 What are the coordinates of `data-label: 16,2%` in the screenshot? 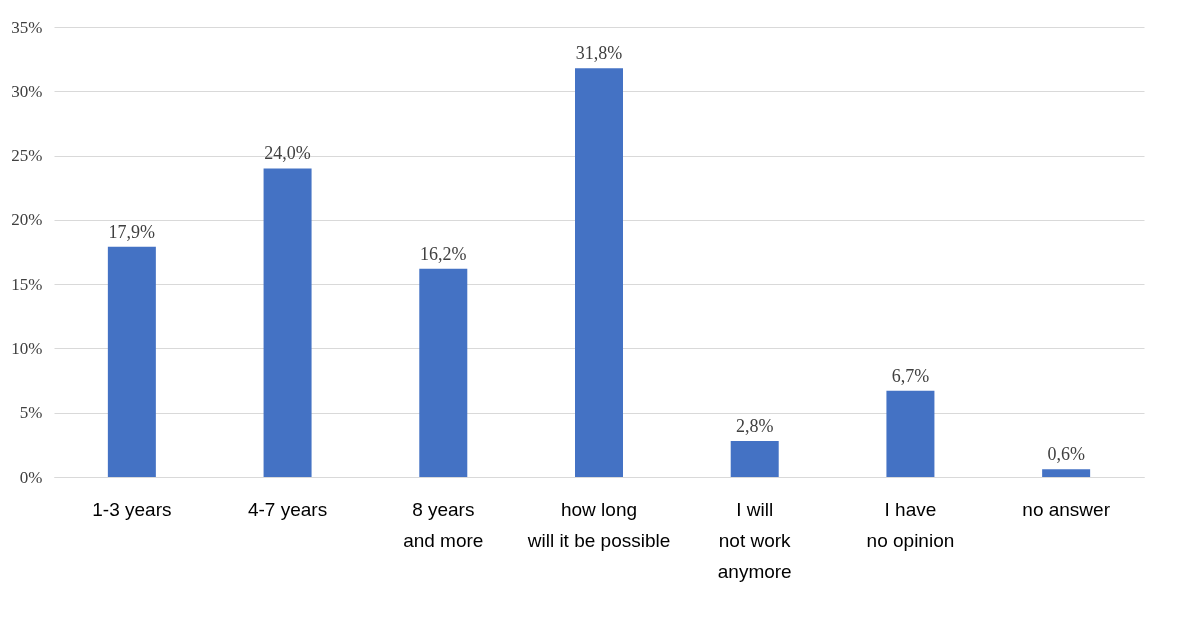 It's located at (443, 253).